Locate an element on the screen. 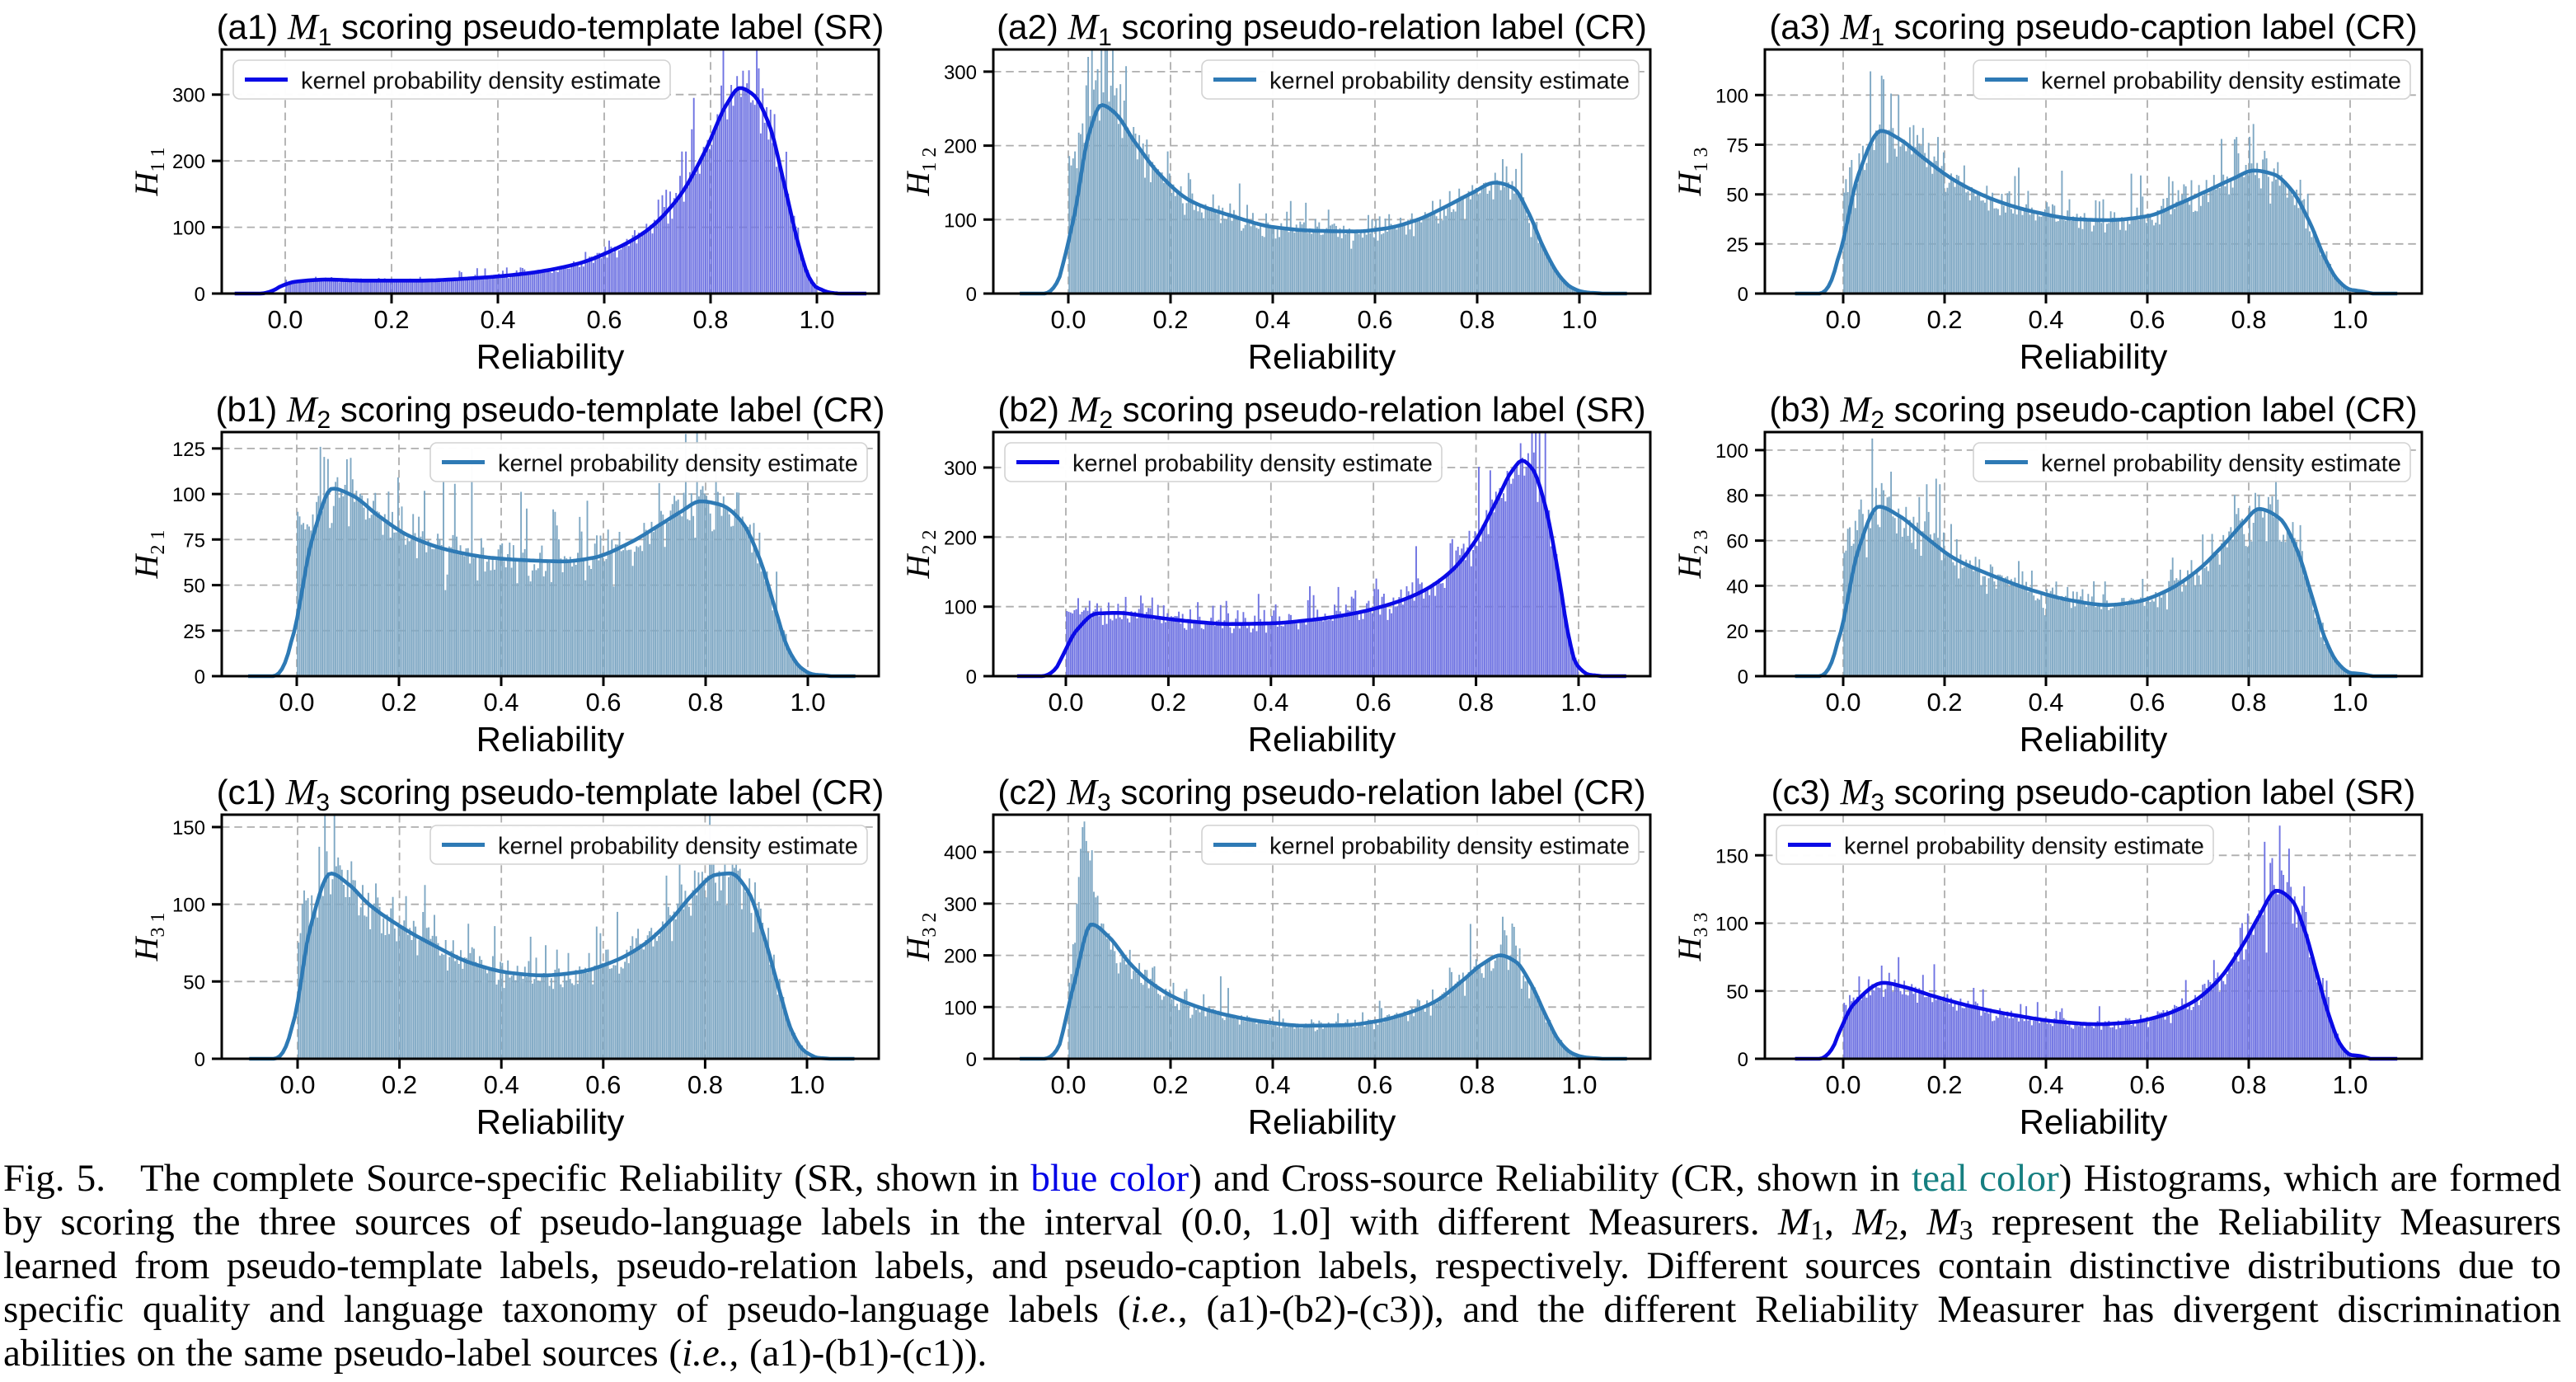  svg-text: 75 is located at coordinates (194, 540).